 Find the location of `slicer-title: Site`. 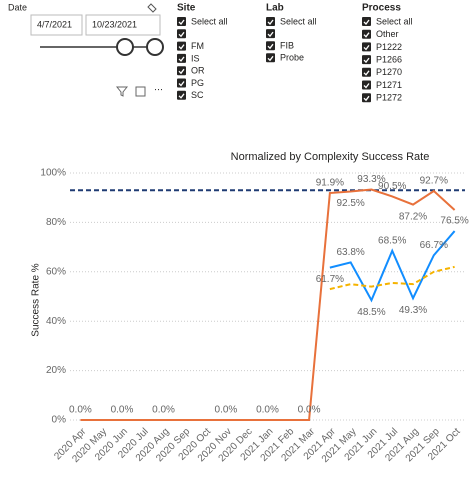

slicer-title: Site is located at coordinates (186, 8).